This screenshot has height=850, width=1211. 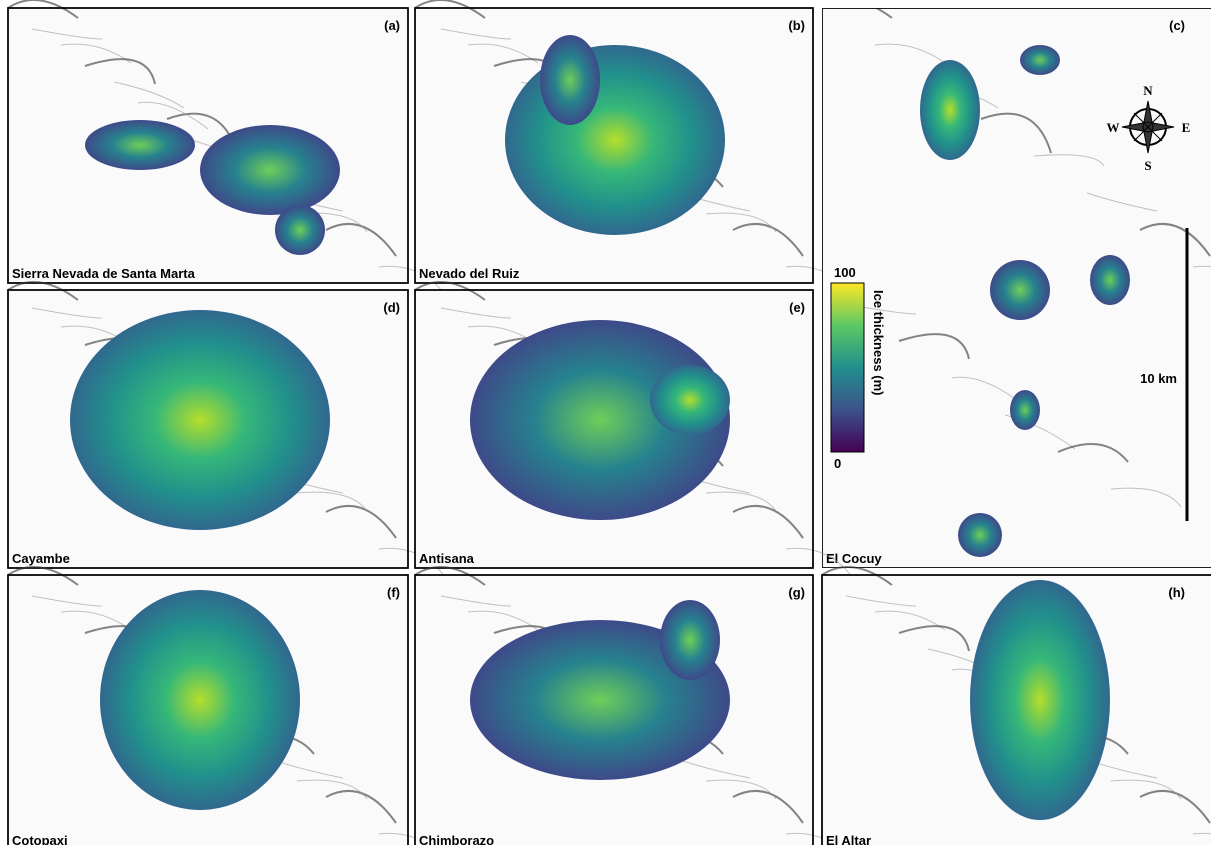 What do you see at coordinates (456, 839) in the screenshot?
I see `panel-name: Chimborazo` at bounding box center [456, 839].